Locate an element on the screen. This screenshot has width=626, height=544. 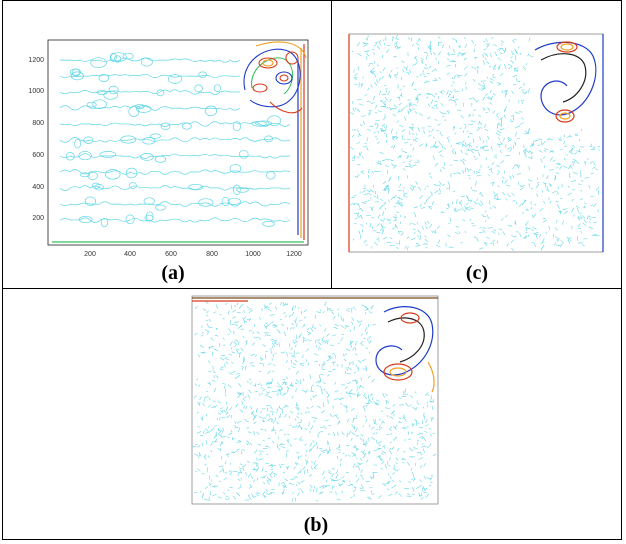
x-tick: 400 is located at coordinates (130, 254).